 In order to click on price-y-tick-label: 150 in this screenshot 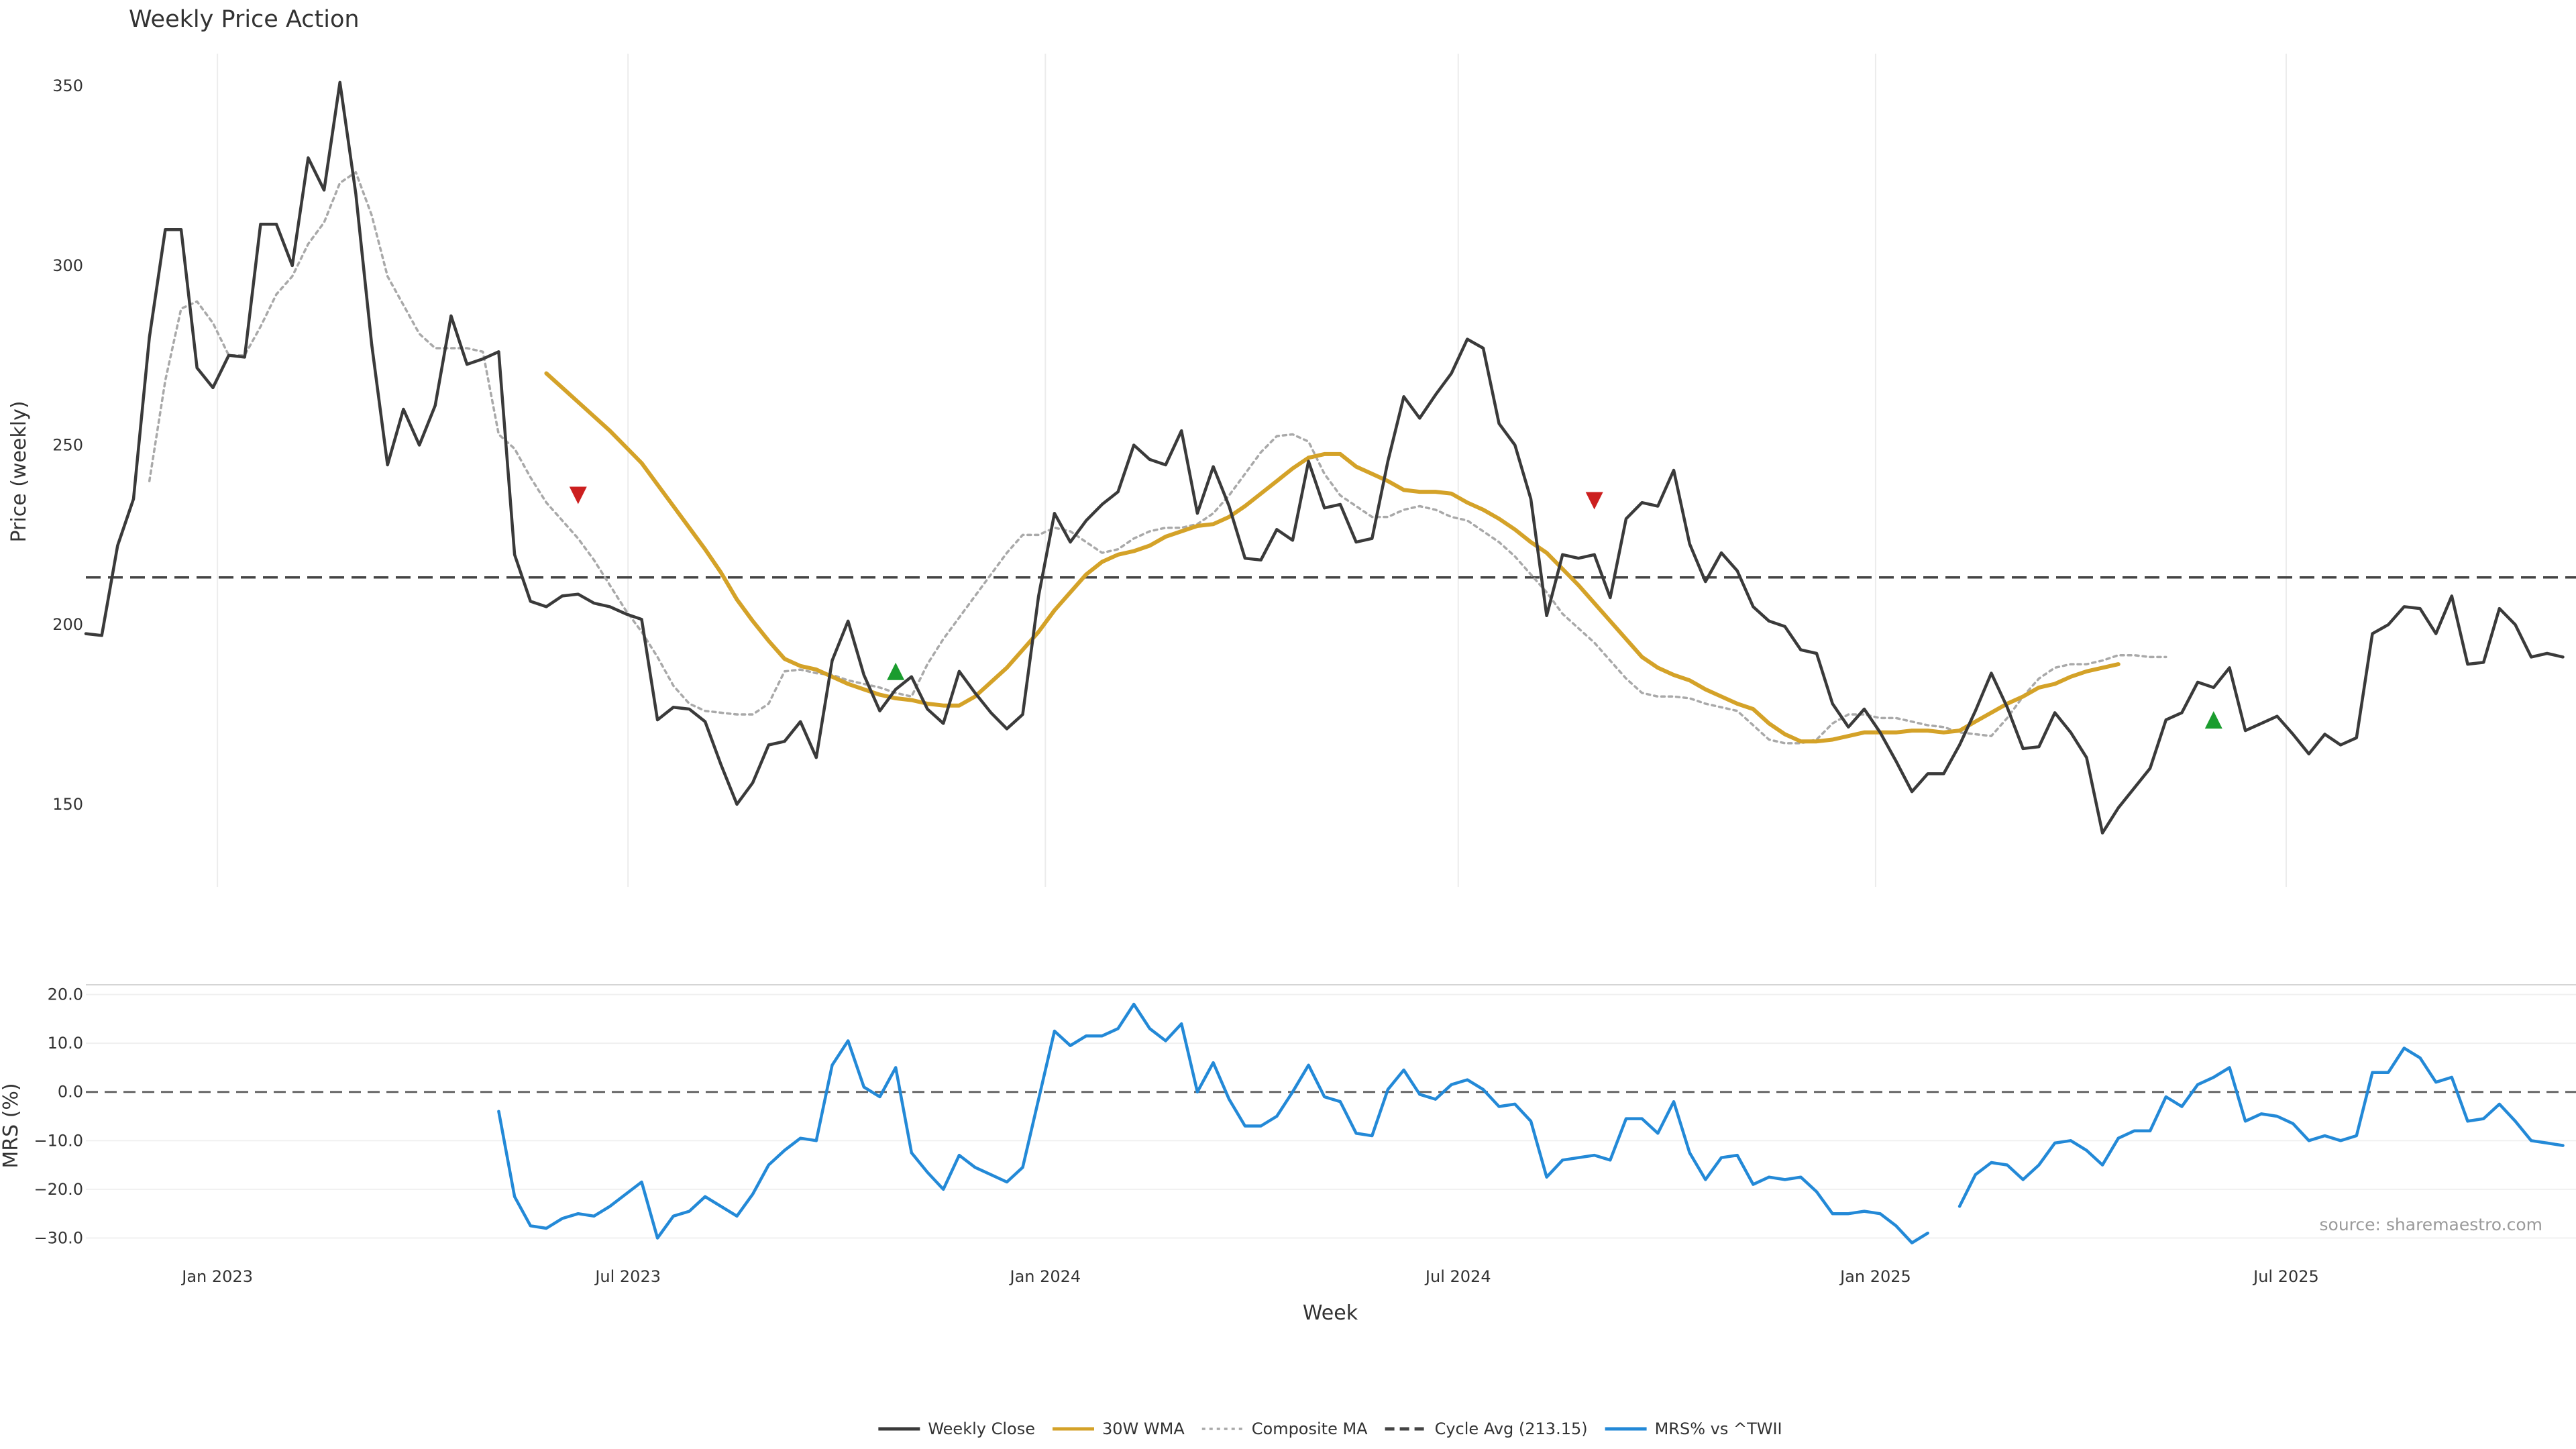, I will do `click(67, 804)`.